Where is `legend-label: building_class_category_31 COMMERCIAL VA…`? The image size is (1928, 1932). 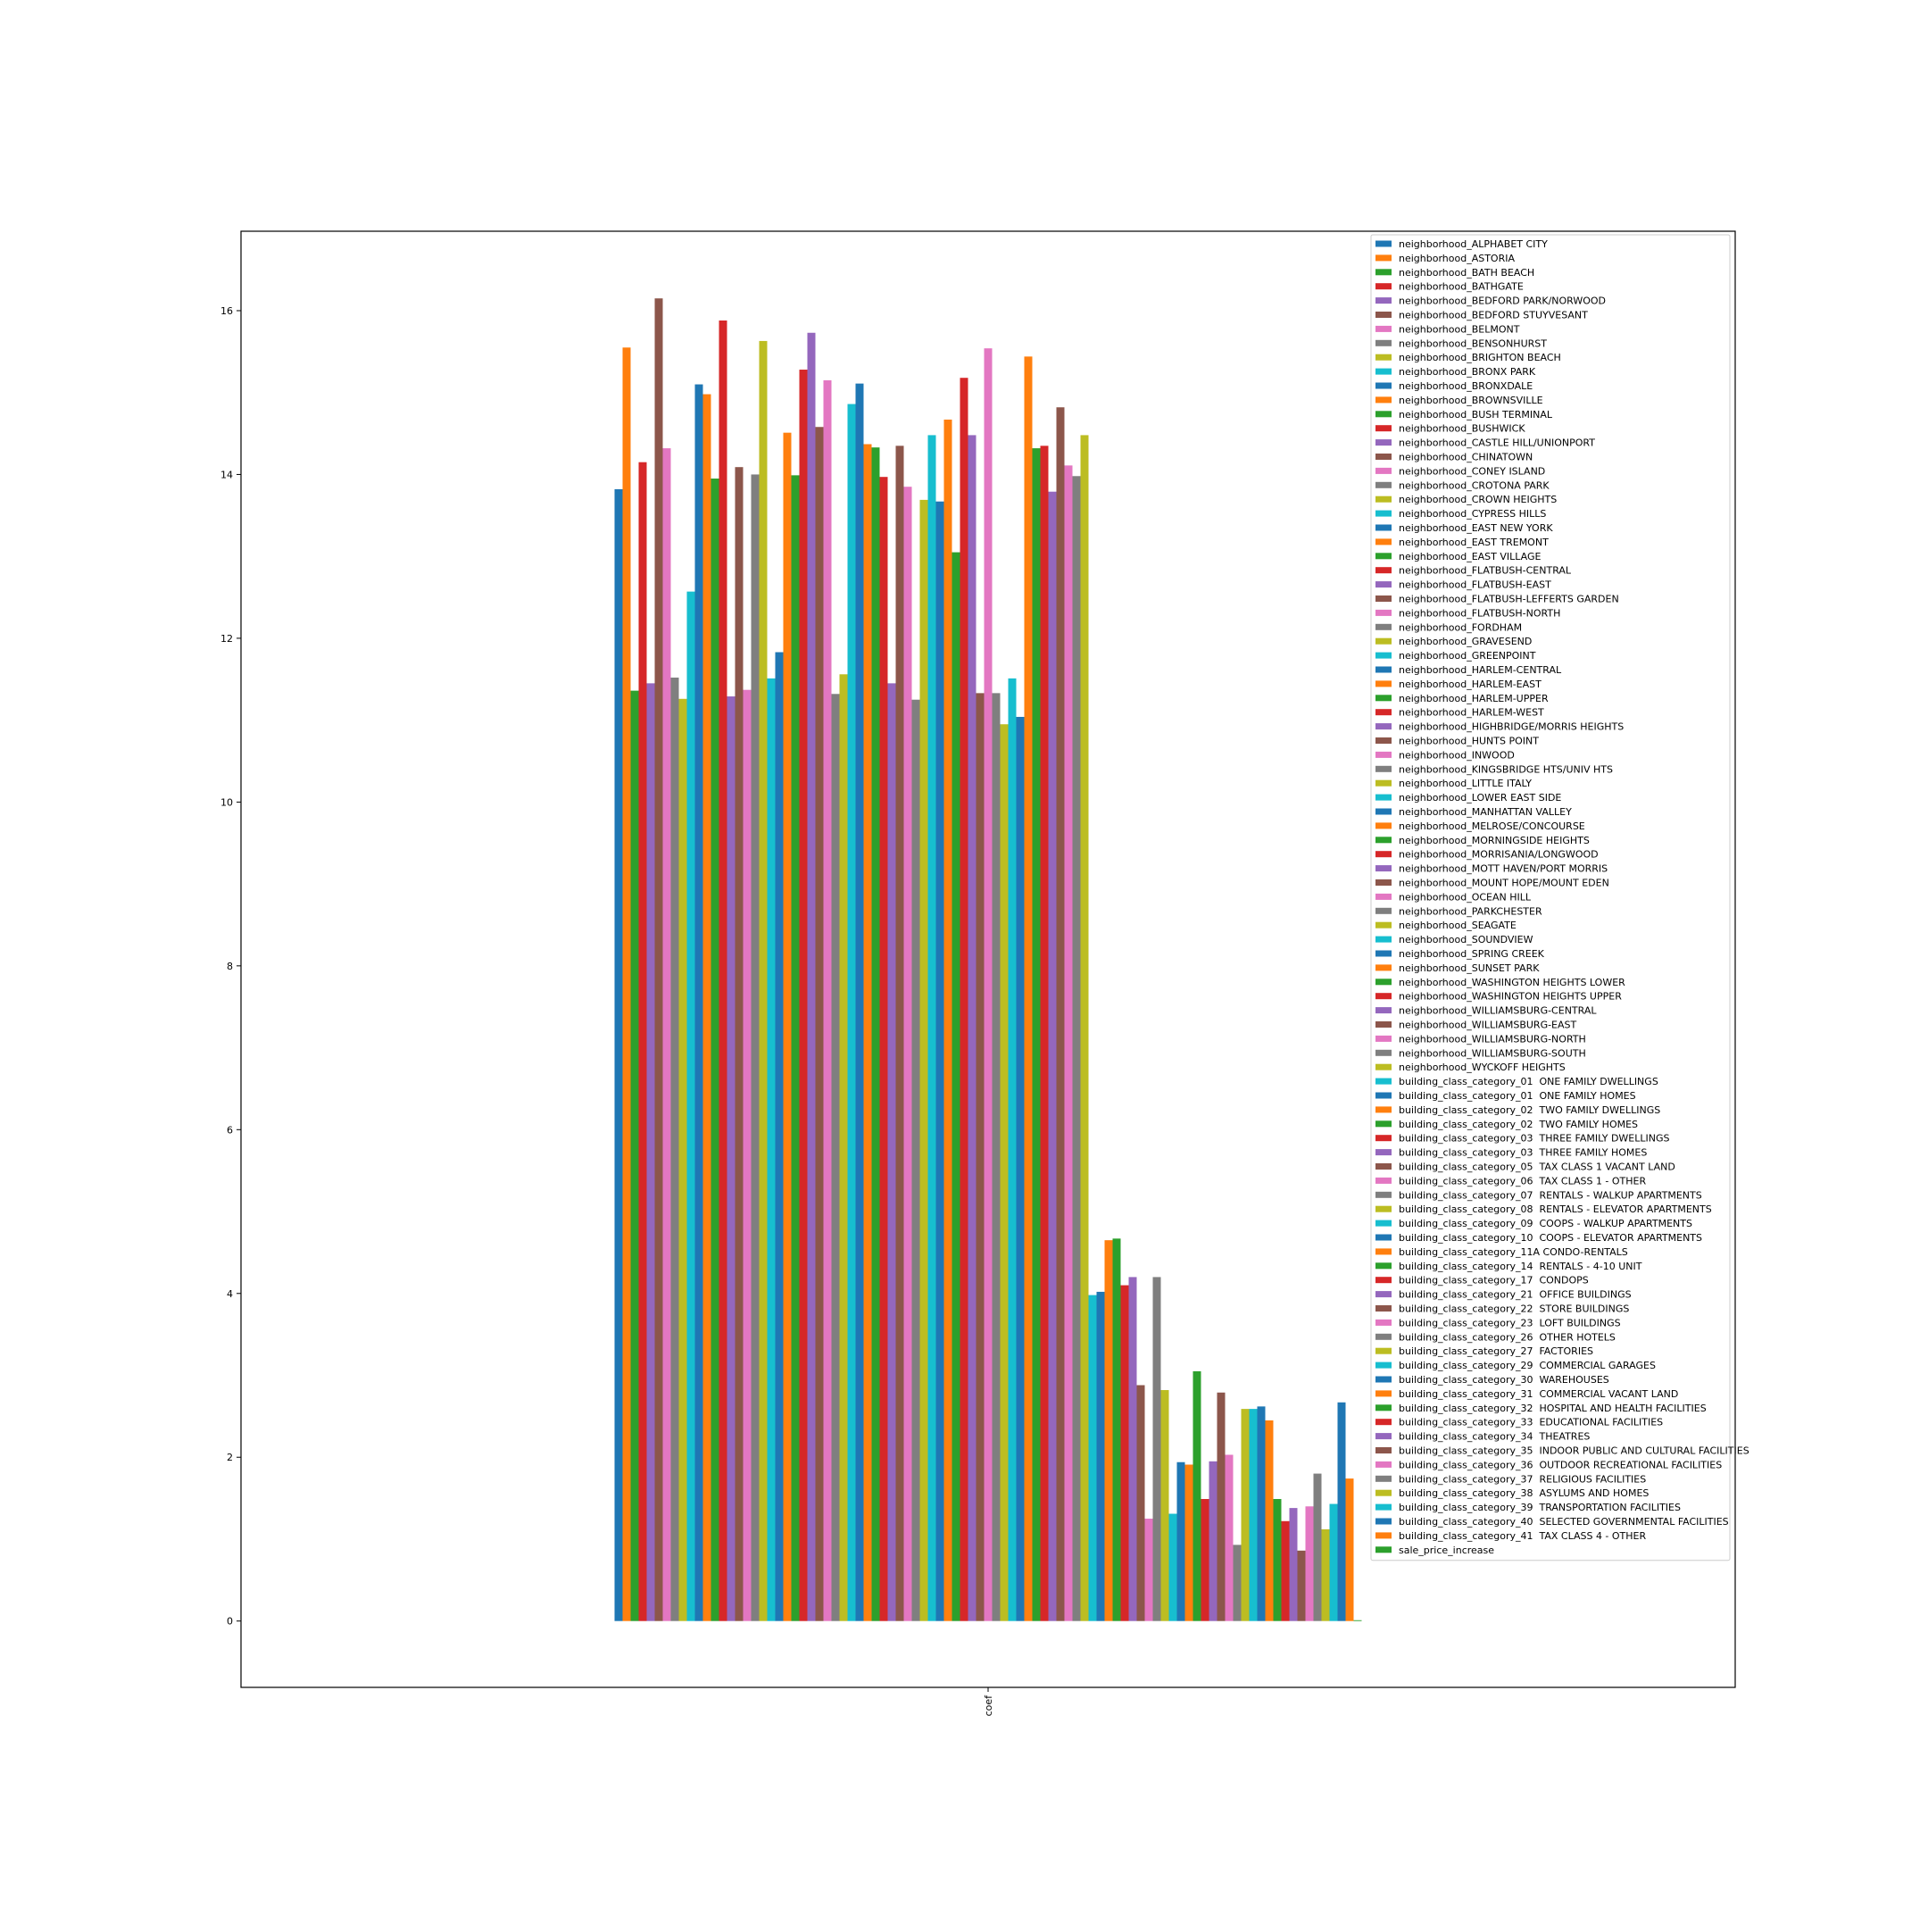
legend-label: building_class_category_31 COMMERCIAL VA… is located at coordinates (1538, 1394).